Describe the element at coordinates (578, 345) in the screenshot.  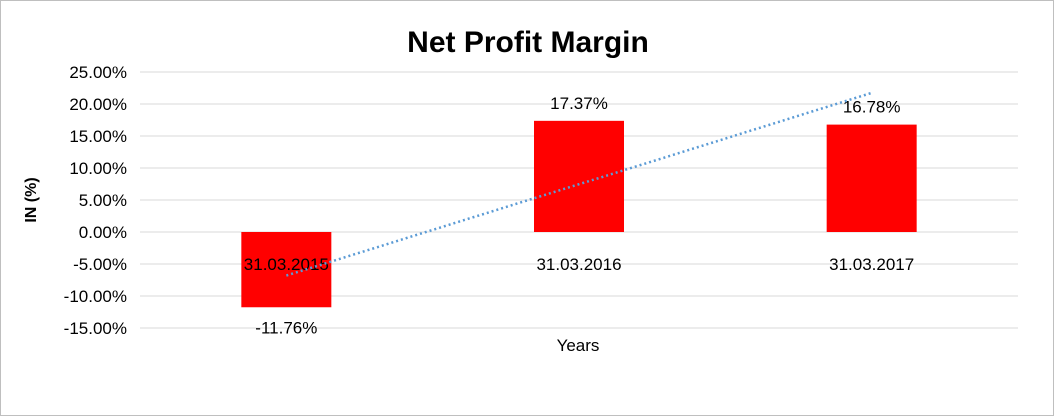
I see `x-axis-title: Years` at that location.